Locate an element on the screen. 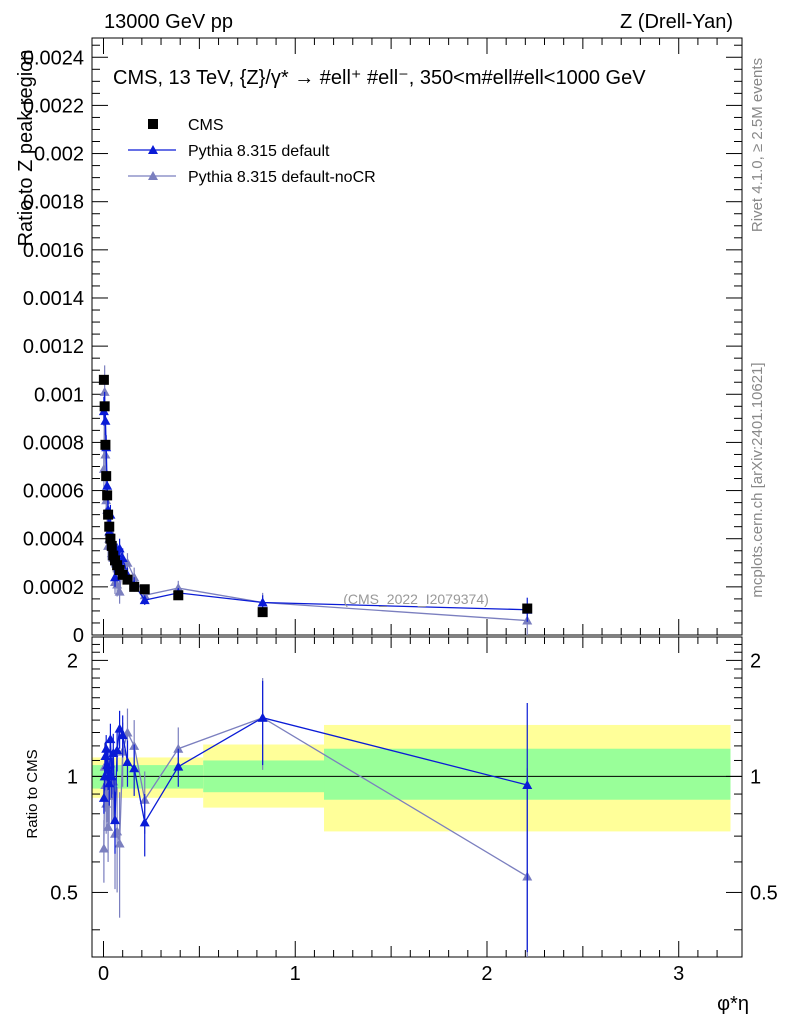  rivet-version: Rivet 4.1.0, ≥ 2.5M events is located at coordinates (757, 145).